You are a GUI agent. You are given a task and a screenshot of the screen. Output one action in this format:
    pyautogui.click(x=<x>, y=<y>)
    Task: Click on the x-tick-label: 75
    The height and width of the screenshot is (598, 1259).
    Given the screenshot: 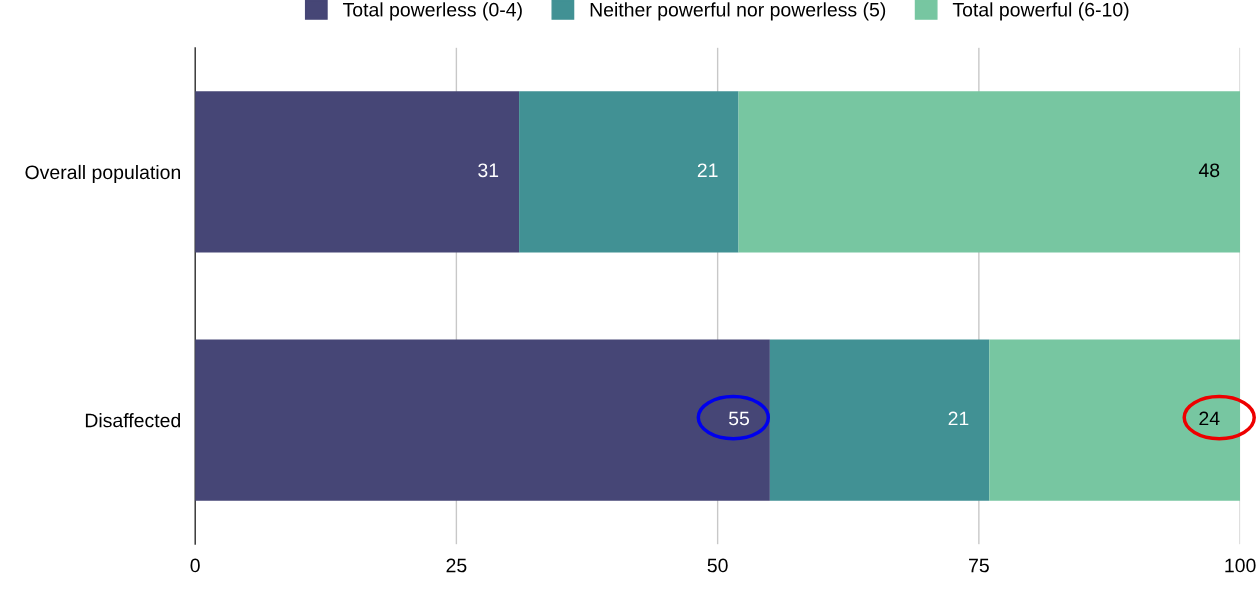 What is the action you would take?
    pyautogui.click(x=979, y=565)
    